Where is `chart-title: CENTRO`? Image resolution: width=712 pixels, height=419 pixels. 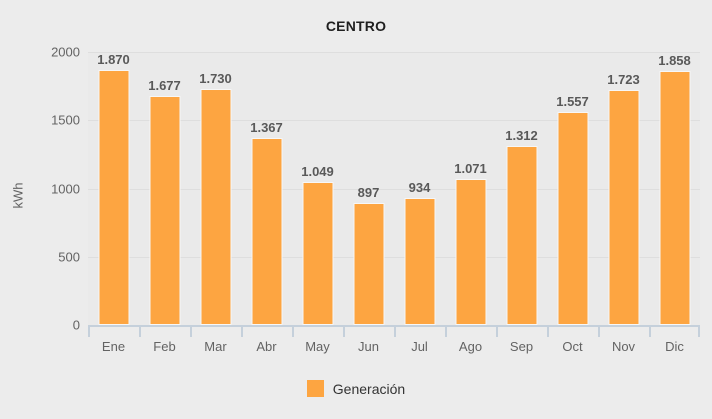
chart-title: CENTRO is located at coordinates (356, 26).